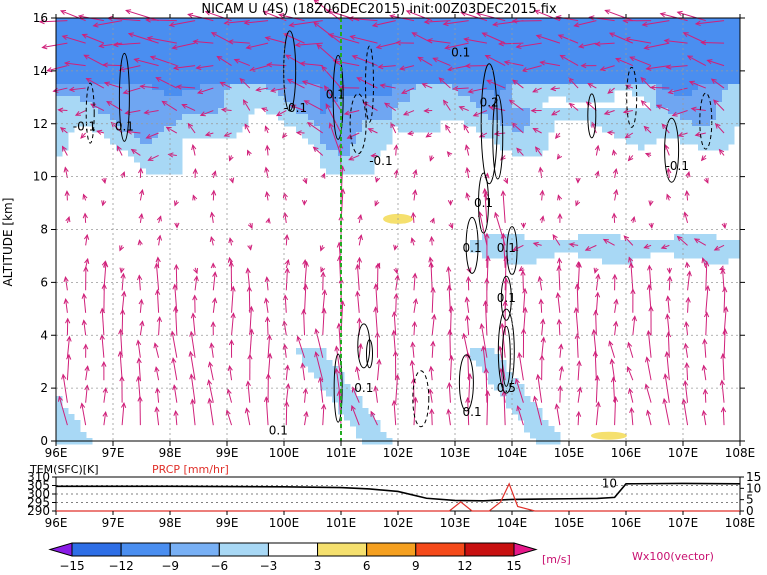 The width and height of the screenshot is (767, 575). Describe the element at coordinates (506, 351) in the screenshot. I see `contour-line` at that location.